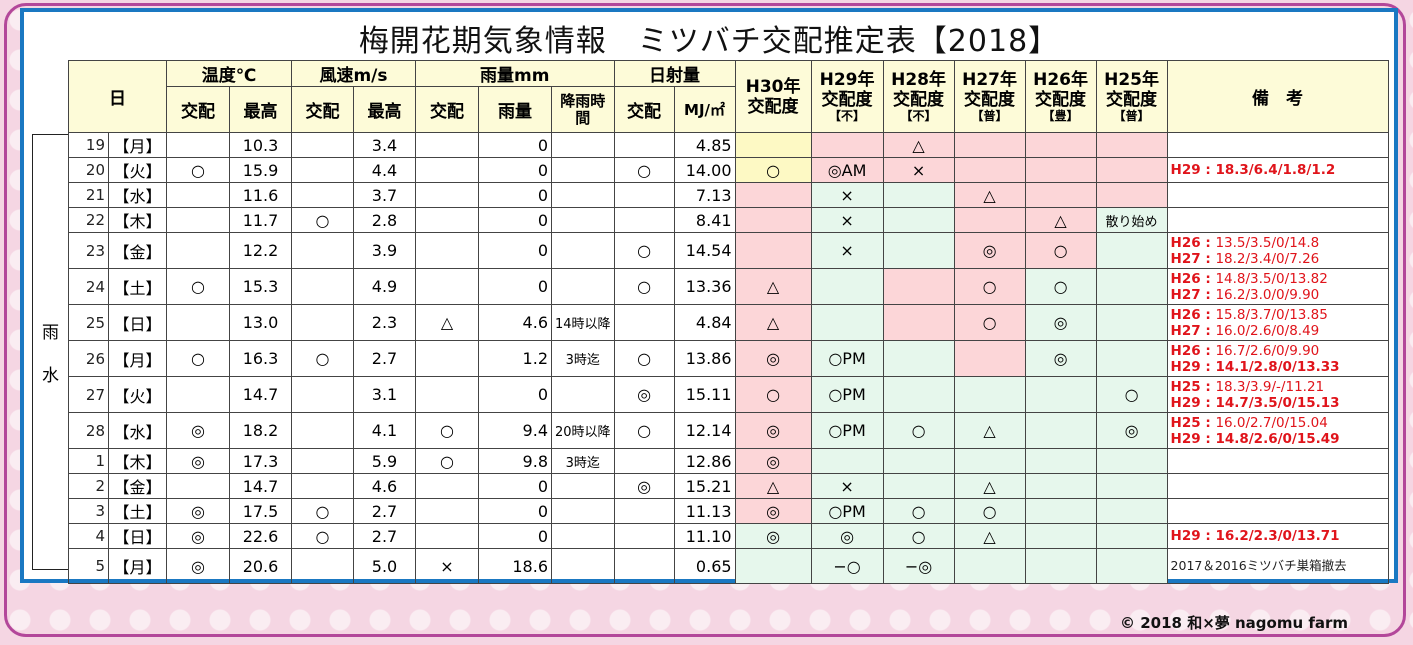 The image size is (1413, 645). I want to click on remark-line: H29 : 14.7/3.5/0/15.13, so click(1278, 403).